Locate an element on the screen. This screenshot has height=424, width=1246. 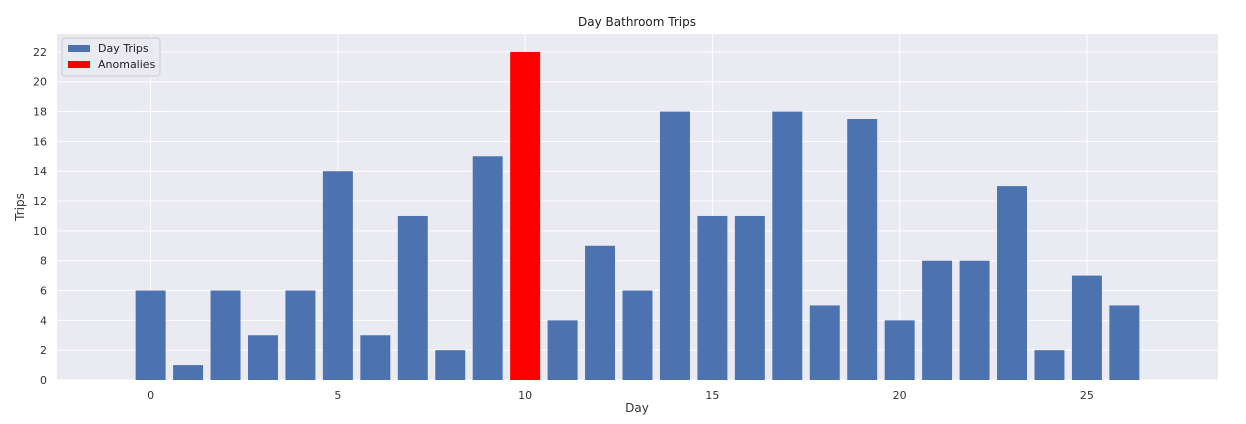
y-tick-label: 12 is located at coordinates (40, 201).